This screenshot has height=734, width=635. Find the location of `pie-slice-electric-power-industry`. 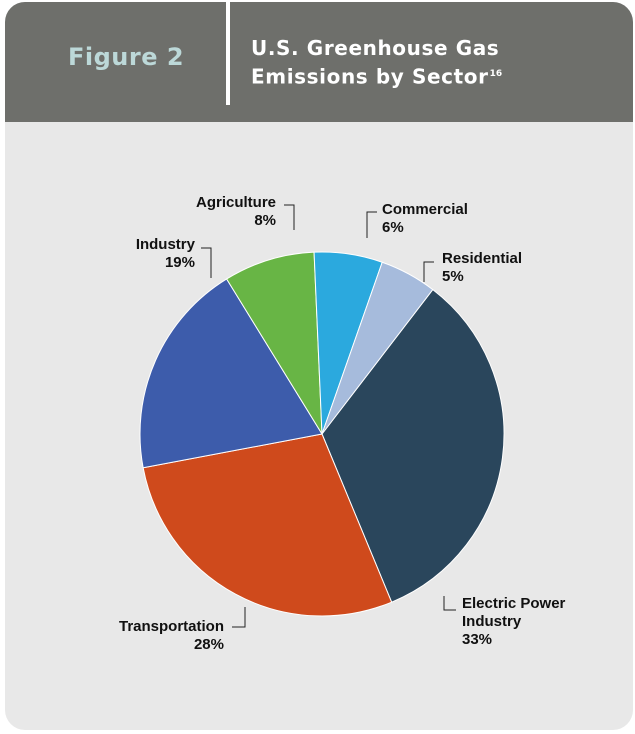

pie-slice-electric-power-industry is located at coordinates (413, 446).